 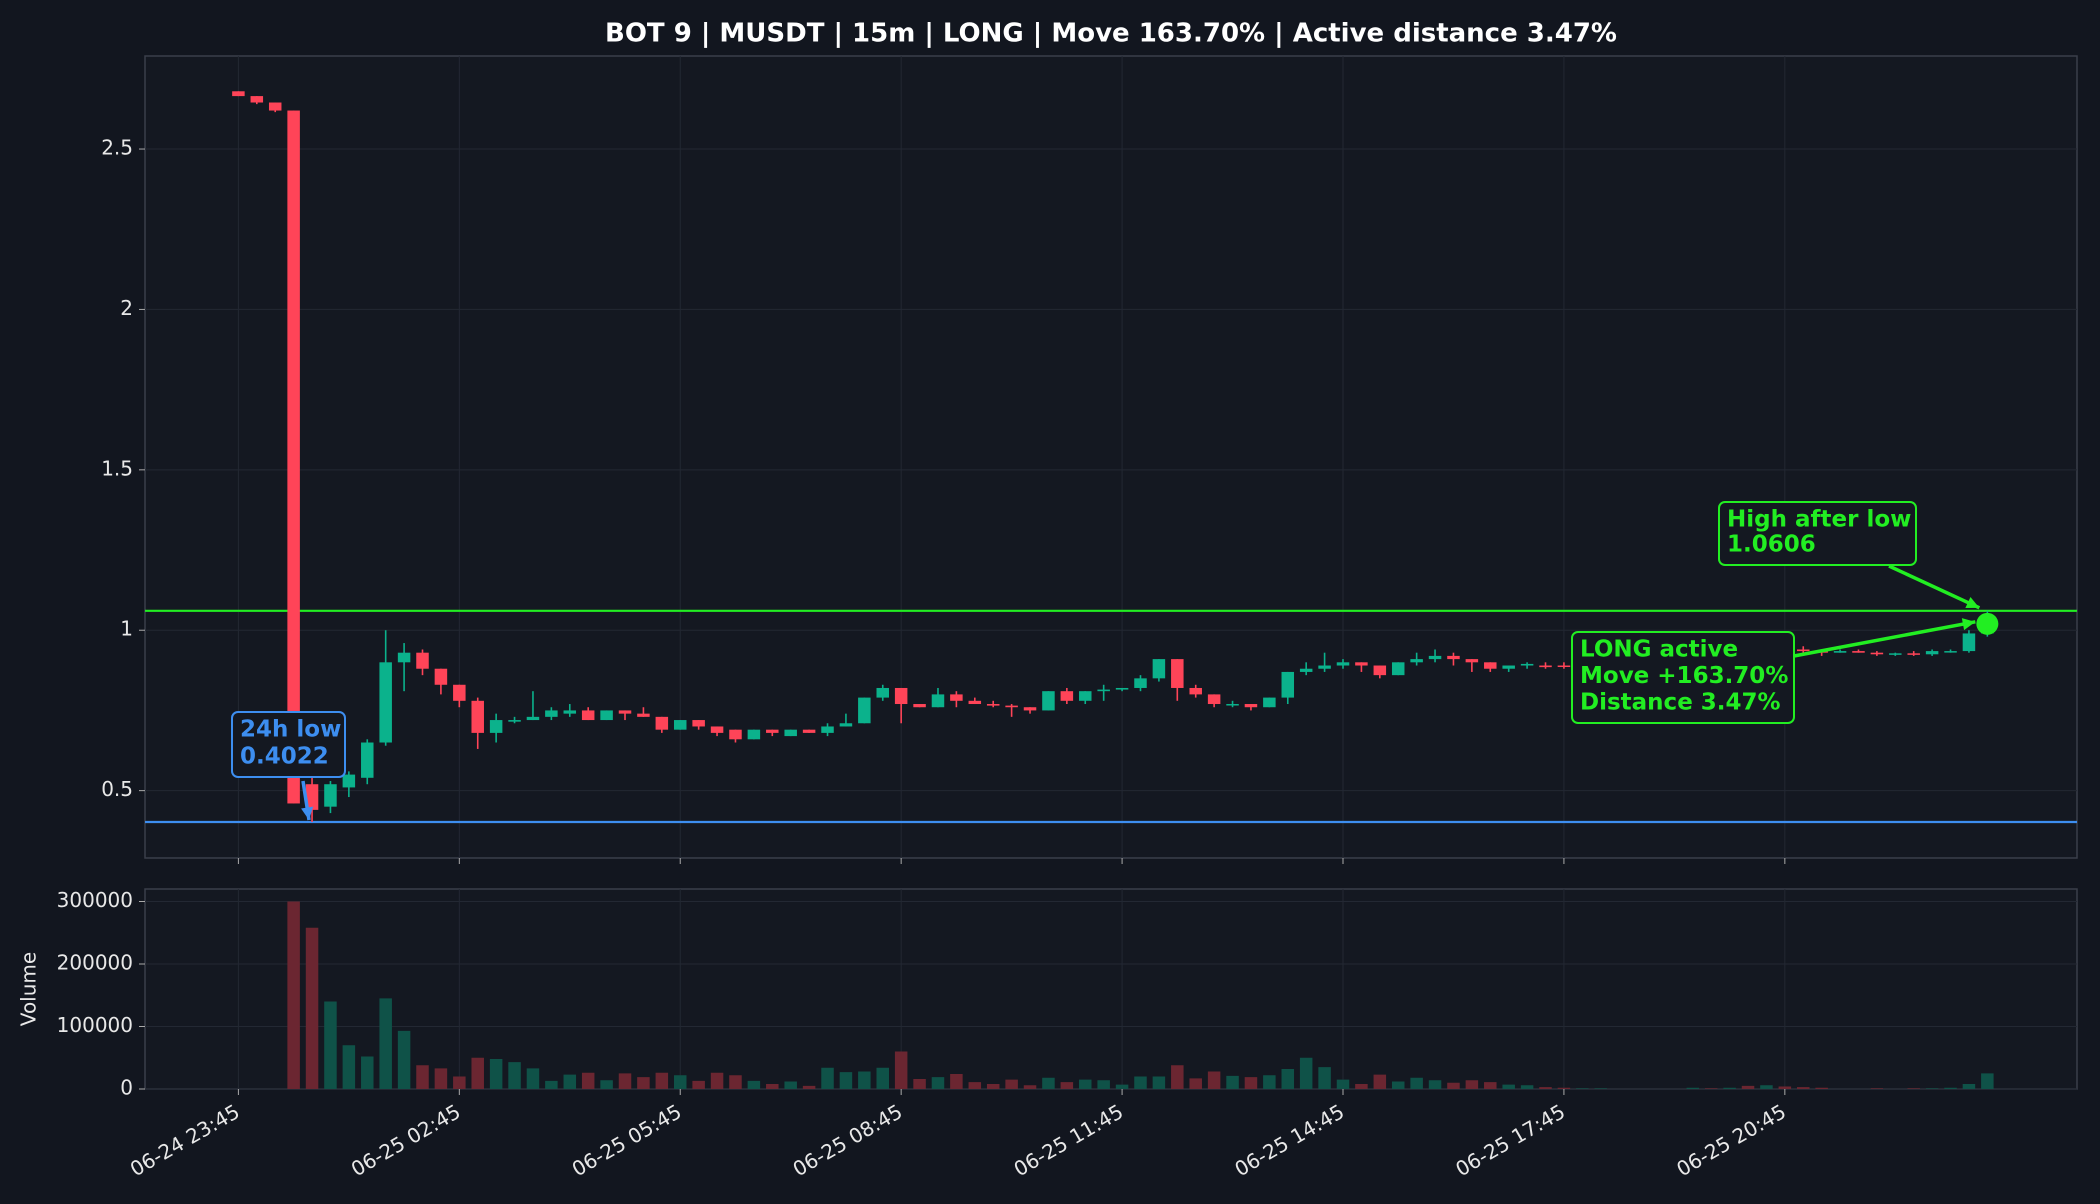 What do you see at coordinates (284, 757) in the screenshot?
I see `annotation-value: 0.4022` at bounding box center [284, 757].